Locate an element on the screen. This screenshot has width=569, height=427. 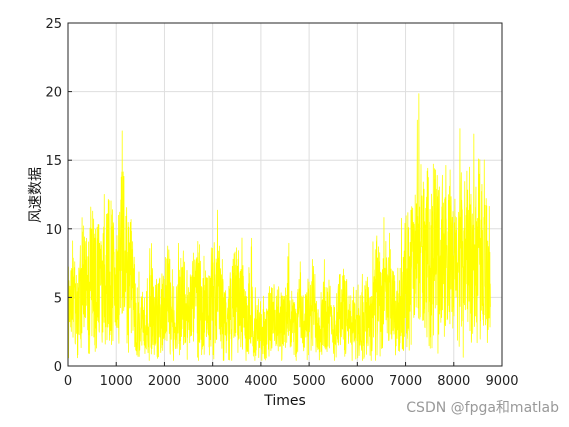
x-tick-label: 8000 is located at coordinates (453, 381).